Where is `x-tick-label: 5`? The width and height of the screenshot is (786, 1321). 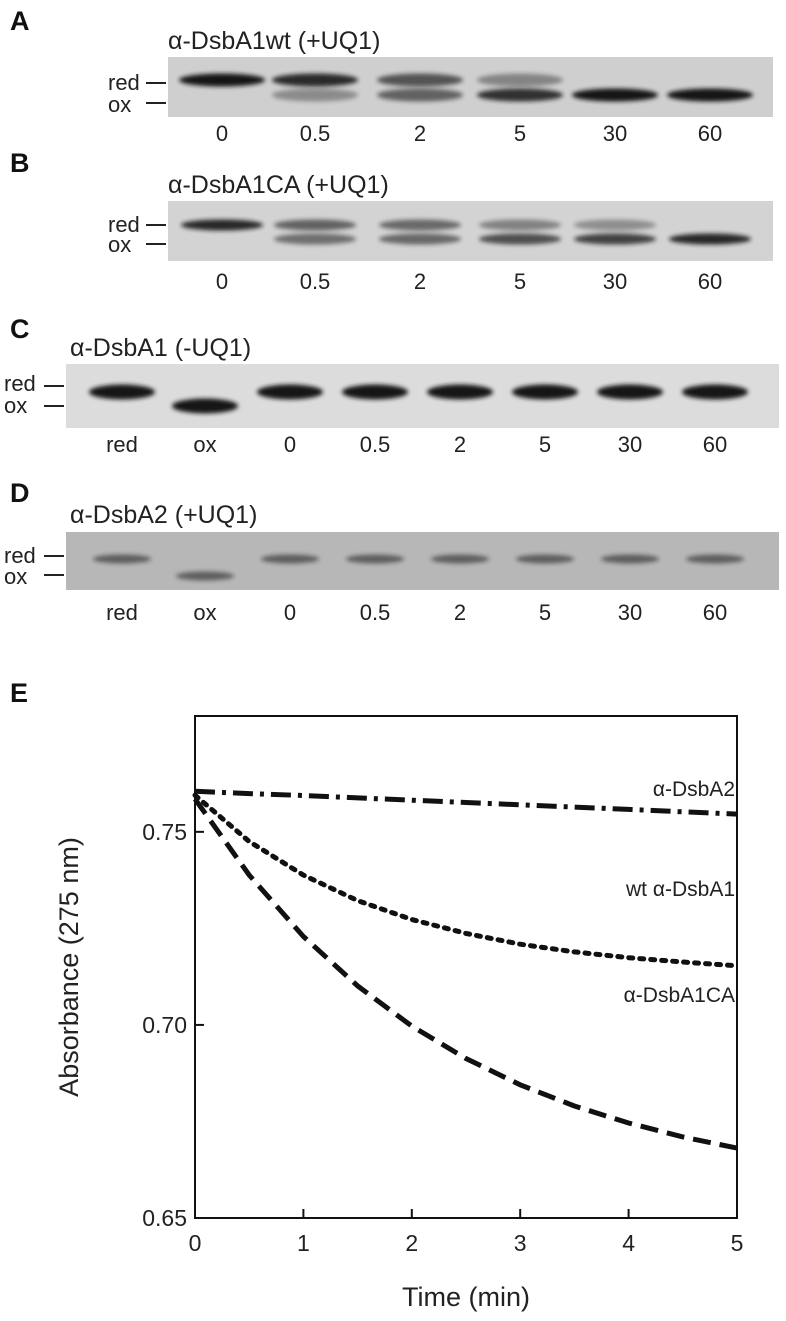
x-tick-label: 5 is located at coordinates (737, 1243).